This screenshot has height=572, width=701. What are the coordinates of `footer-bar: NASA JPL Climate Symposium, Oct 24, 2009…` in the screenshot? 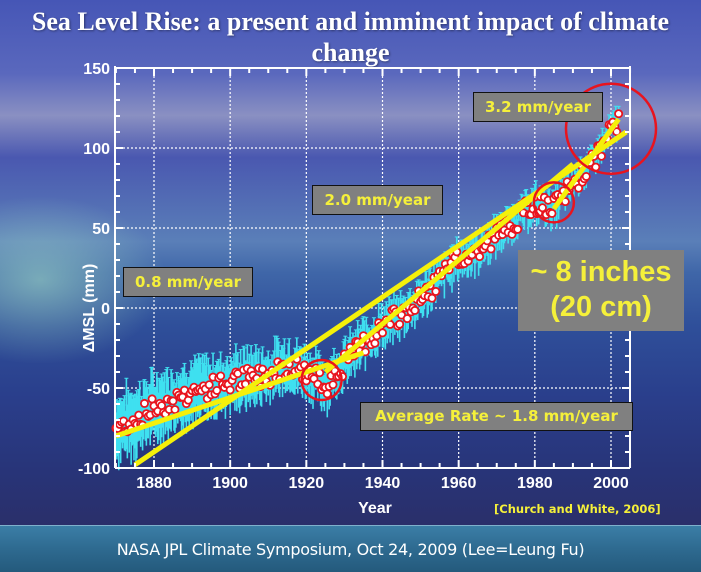 It's located at (350, 548).